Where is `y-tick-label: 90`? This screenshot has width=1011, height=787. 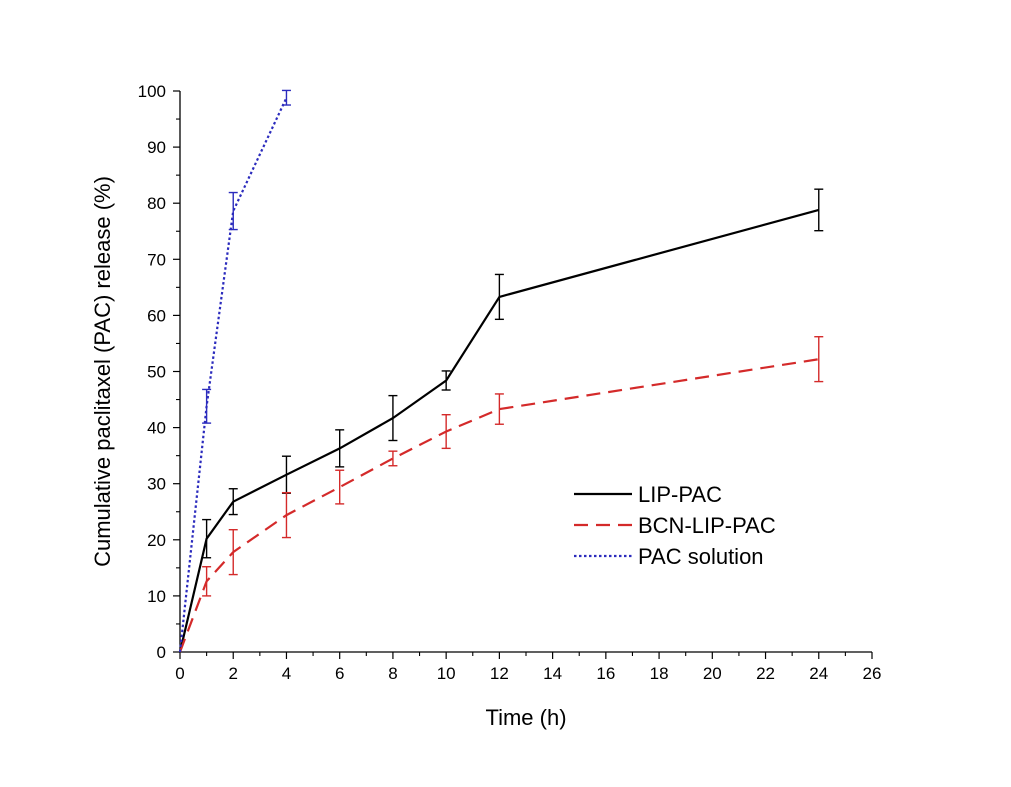
y-tick-label: 90 is located at coordinates (156, 147).